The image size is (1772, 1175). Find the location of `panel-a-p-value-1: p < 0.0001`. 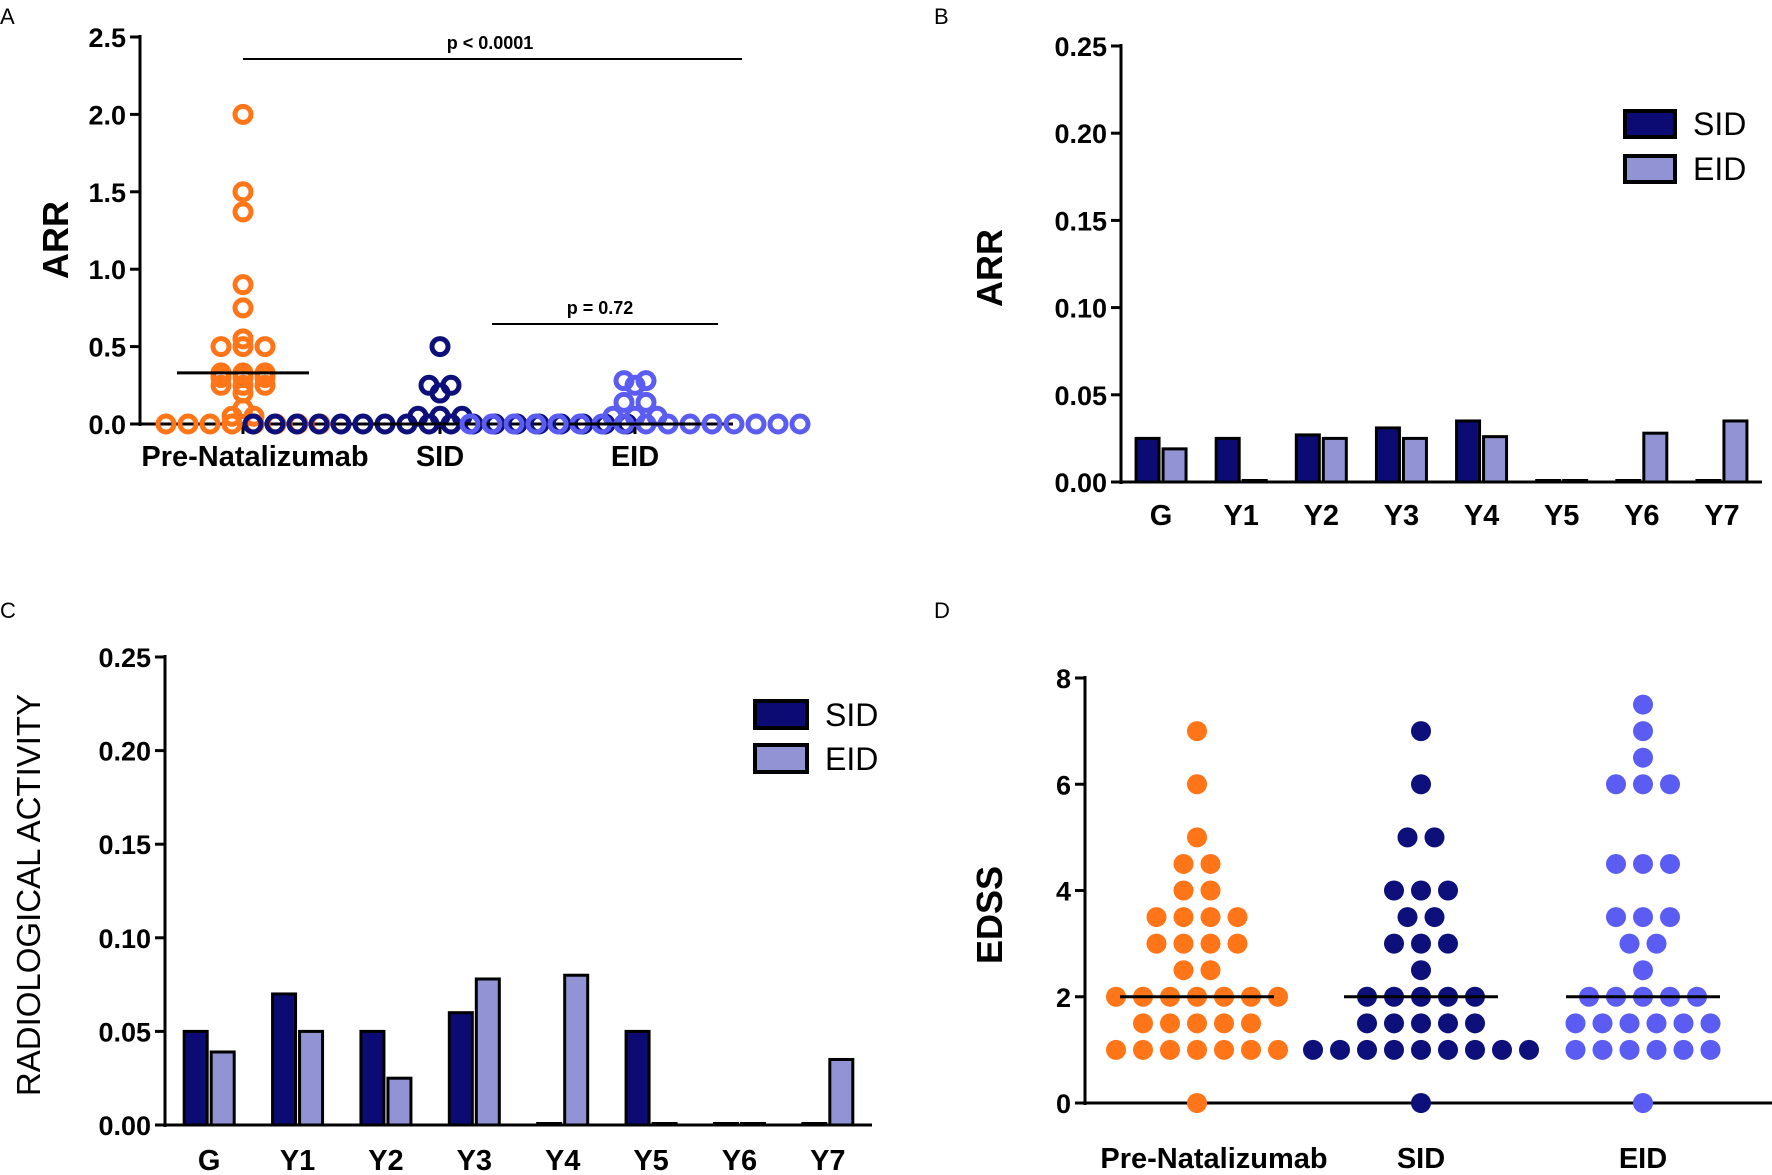

panel-a-p-value-1: p < 0.0001 is located at coordinates (490, 43).